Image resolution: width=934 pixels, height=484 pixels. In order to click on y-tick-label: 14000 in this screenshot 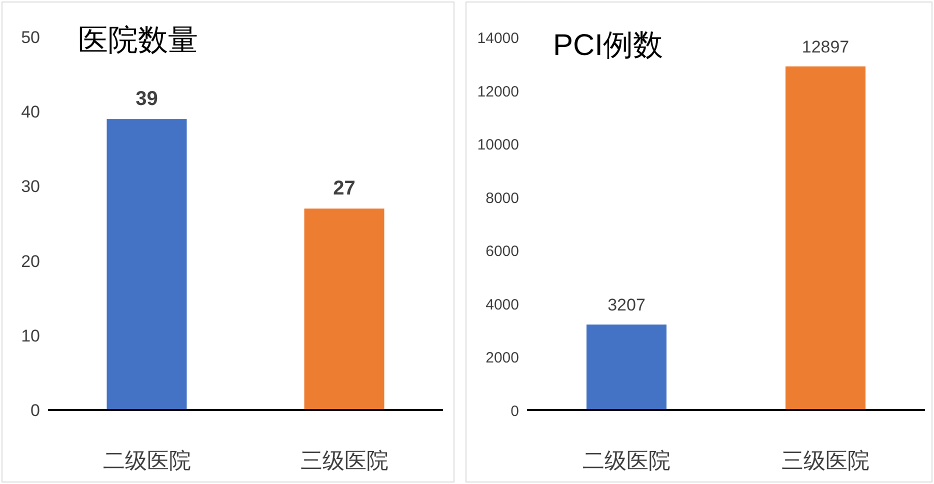, I will do `click(498, 38)`.